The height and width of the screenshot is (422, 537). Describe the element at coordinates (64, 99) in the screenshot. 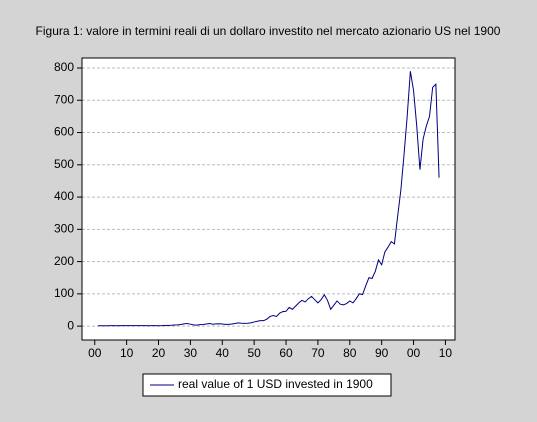

I see `y-tick-label: 700` at that location.